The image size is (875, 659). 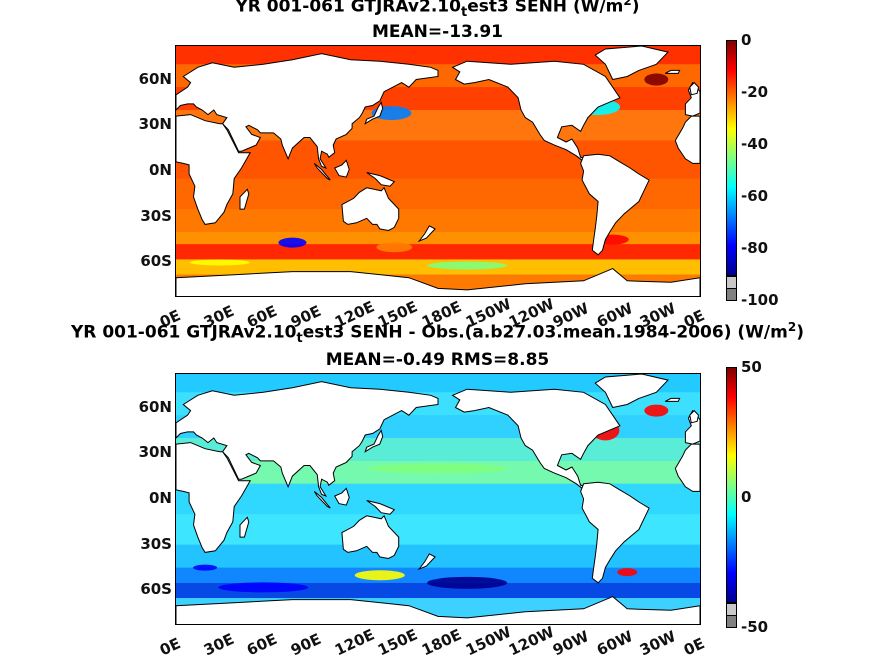 What do you see at coordinates (755, 144) in the screenshot?
I see `colorbar-tick-label: -40` at bounding box center [755, 144].